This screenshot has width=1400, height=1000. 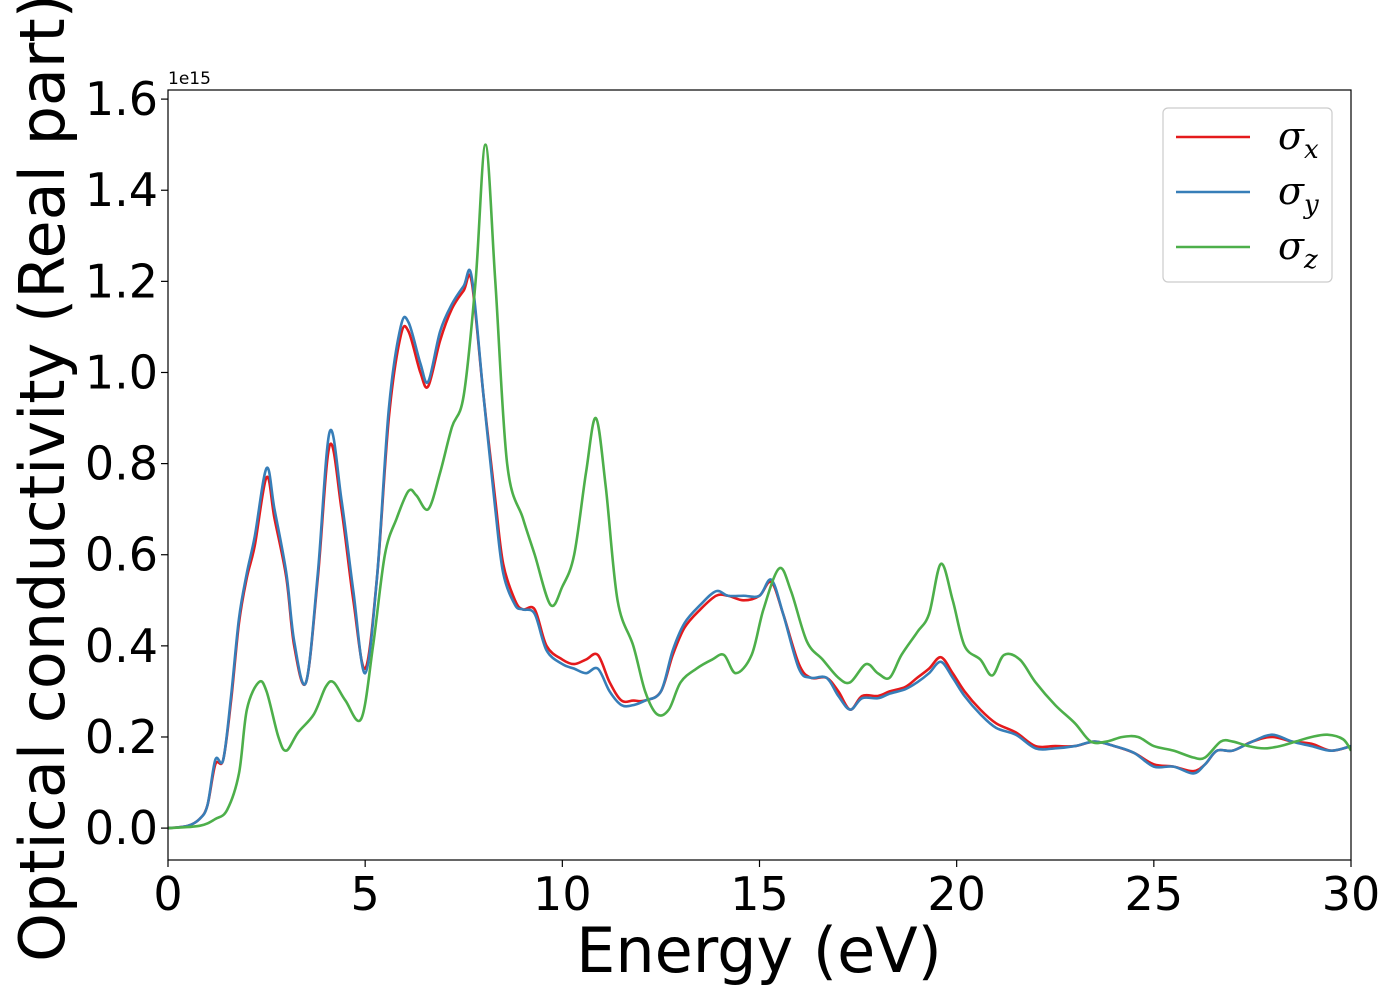 I want to click on x-tick-label: 25, so click(x=1154, y=894).